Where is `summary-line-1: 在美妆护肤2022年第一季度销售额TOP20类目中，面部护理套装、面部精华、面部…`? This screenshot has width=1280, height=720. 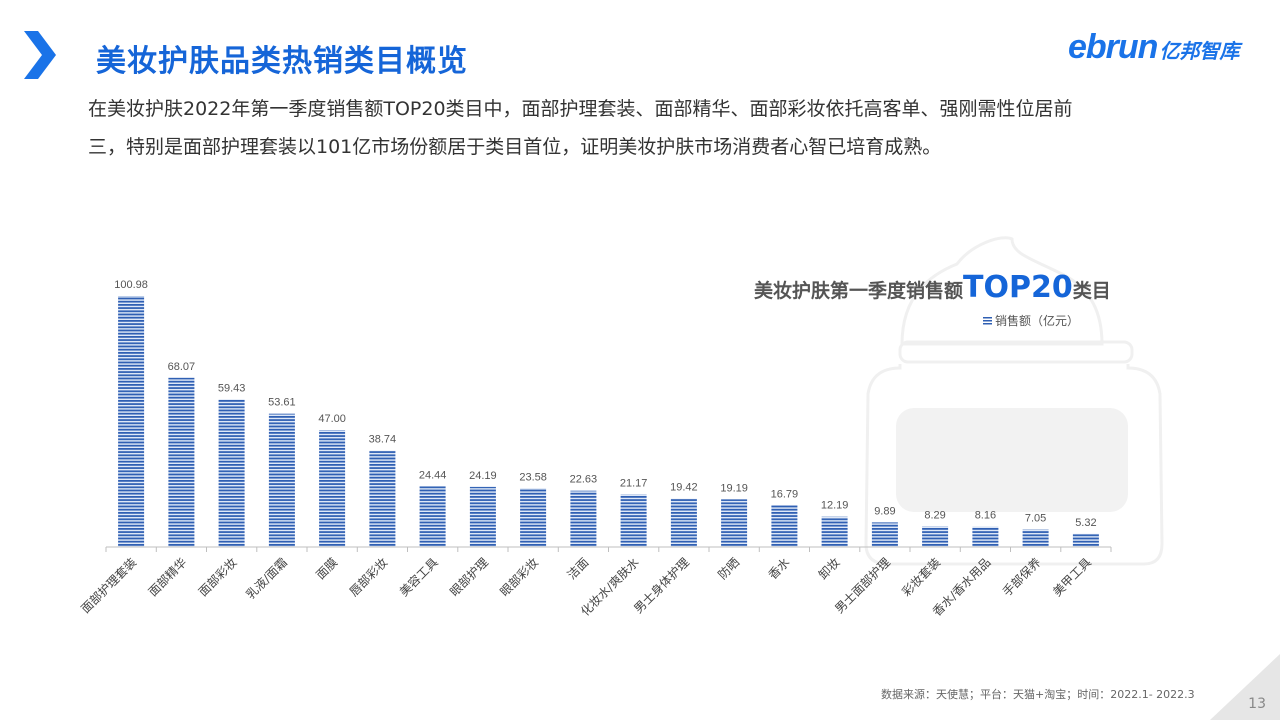 summary-line-1: 在美妆护肤2022年第一季度销售额TOP20类目中，面部护理套装、面部精华、面部… is located at coordinates (580, 109).